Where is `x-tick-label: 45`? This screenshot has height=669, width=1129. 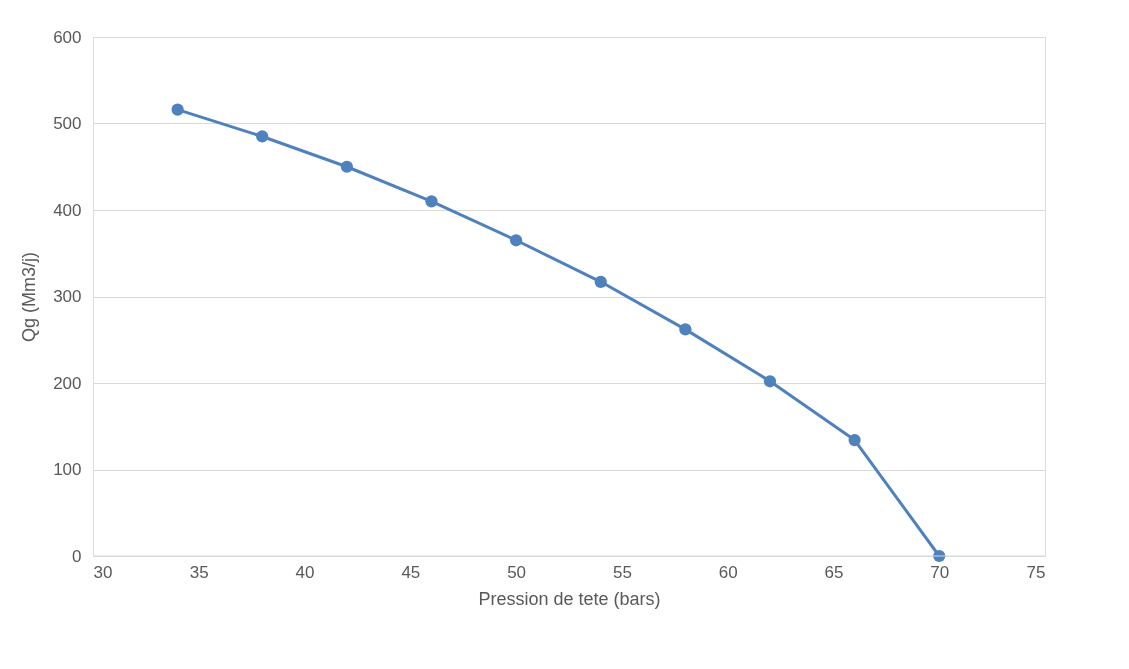 x-tick-label: 45 is located at coordinates (411, 572).